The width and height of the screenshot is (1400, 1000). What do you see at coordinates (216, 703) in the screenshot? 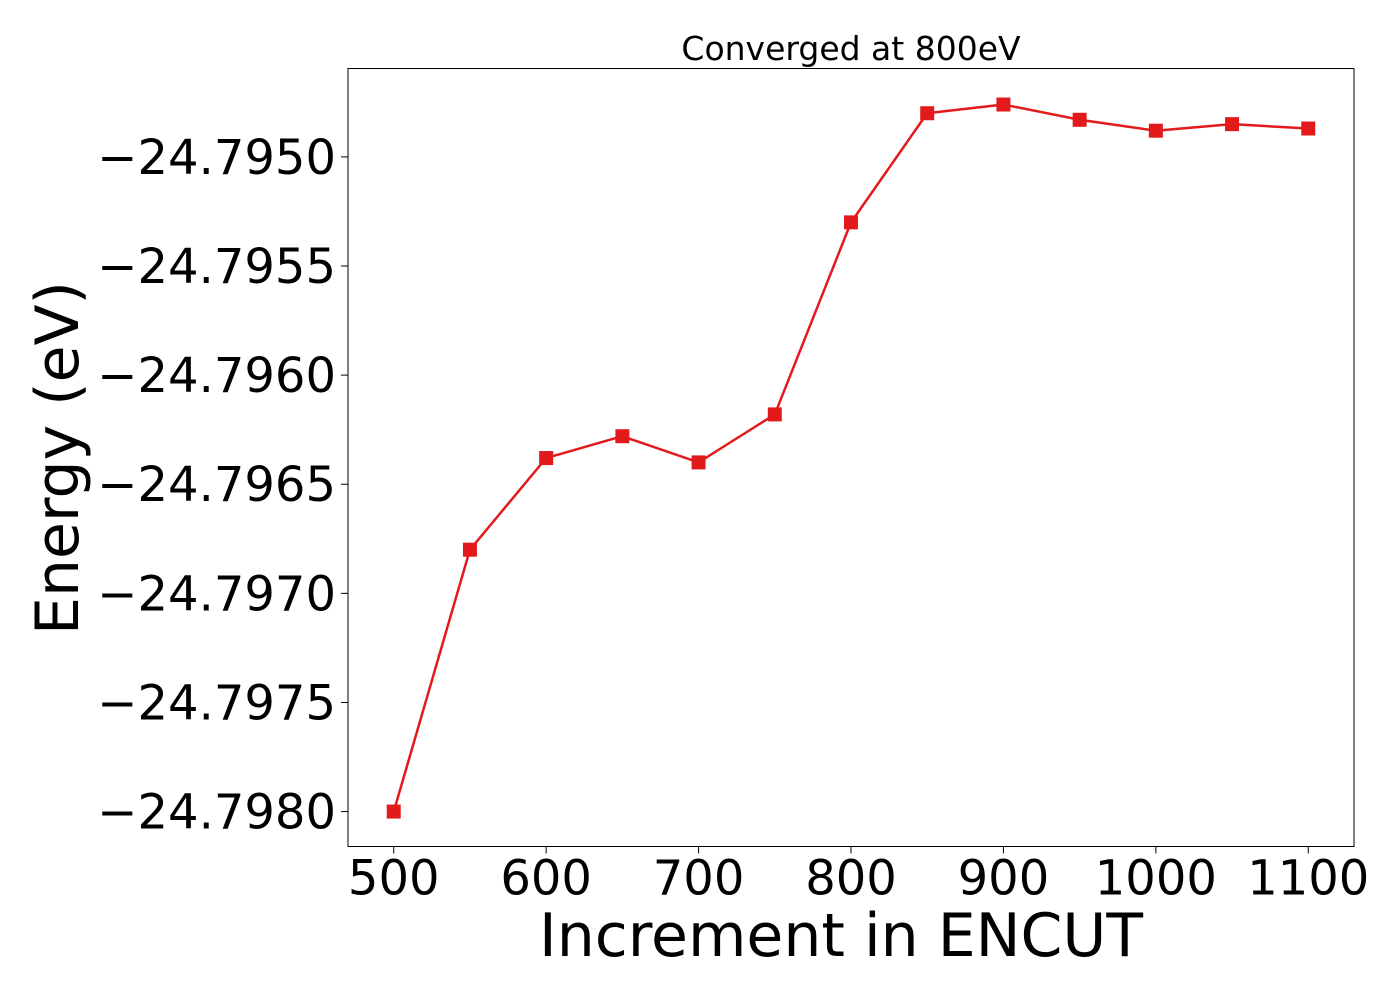
I see `y-tick-label: −24.7975` at bounding box center [216, 703].